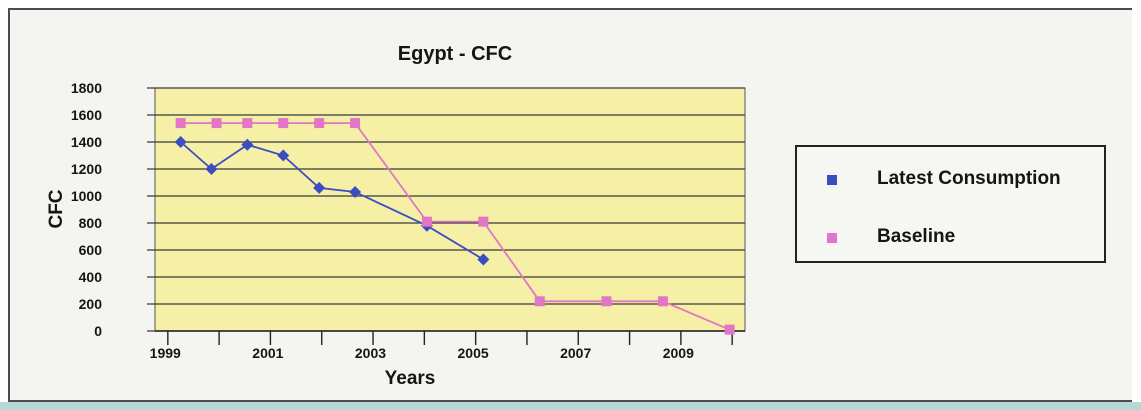 This screenshot has width=1141, height=410. What do you see at coordinates (969, 178) in the screenshot?
I see `legend-label-latest-consumption: Latest Consumption` at bounding box center [969, 178].